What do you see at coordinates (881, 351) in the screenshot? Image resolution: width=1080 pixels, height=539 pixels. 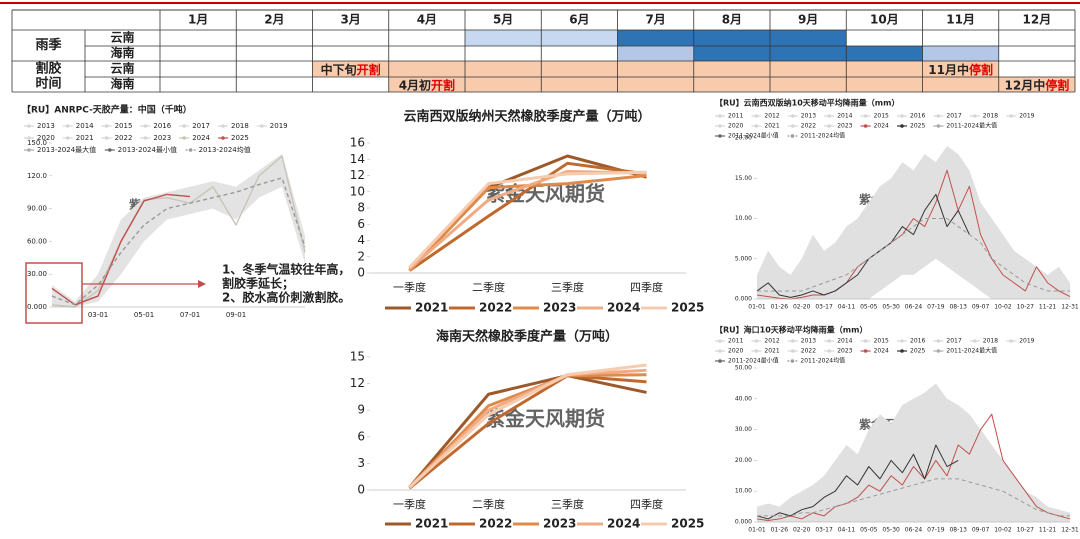 I see `legend-label: 2024` at bounding box center [881, 351].